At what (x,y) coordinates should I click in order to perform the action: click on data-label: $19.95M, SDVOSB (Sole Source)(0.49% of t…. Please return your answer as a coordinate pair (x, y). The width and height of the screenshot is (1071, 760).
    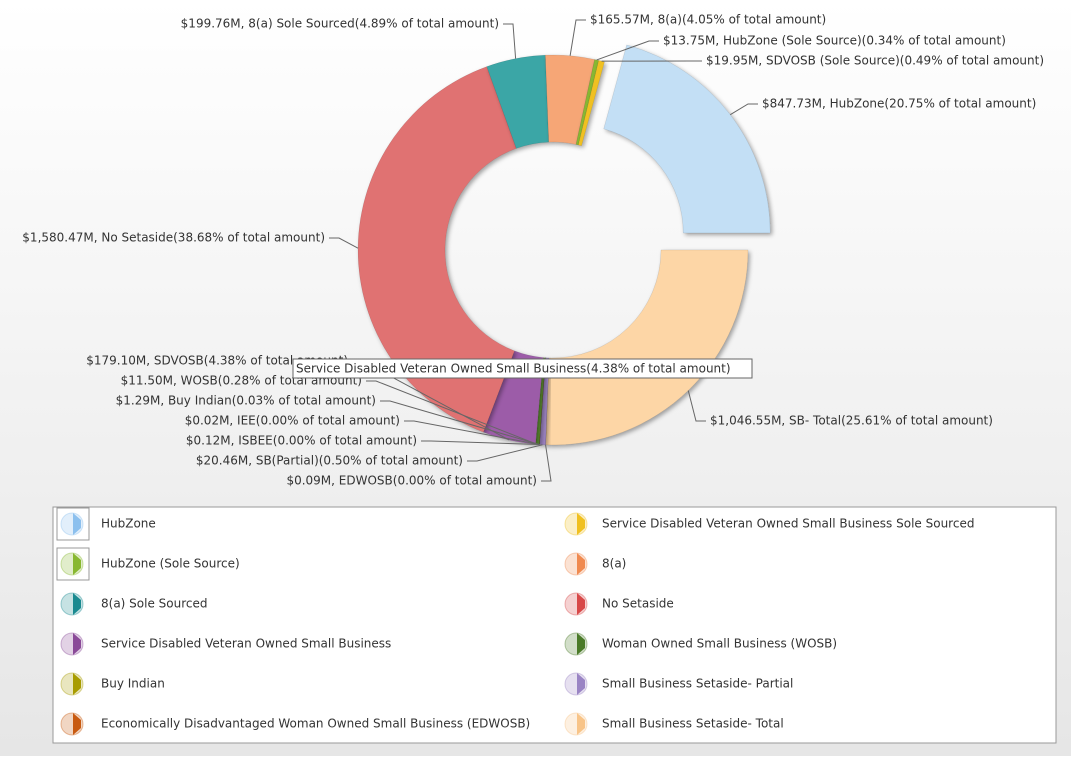
    Looking at the image, I should click on (875, 61).